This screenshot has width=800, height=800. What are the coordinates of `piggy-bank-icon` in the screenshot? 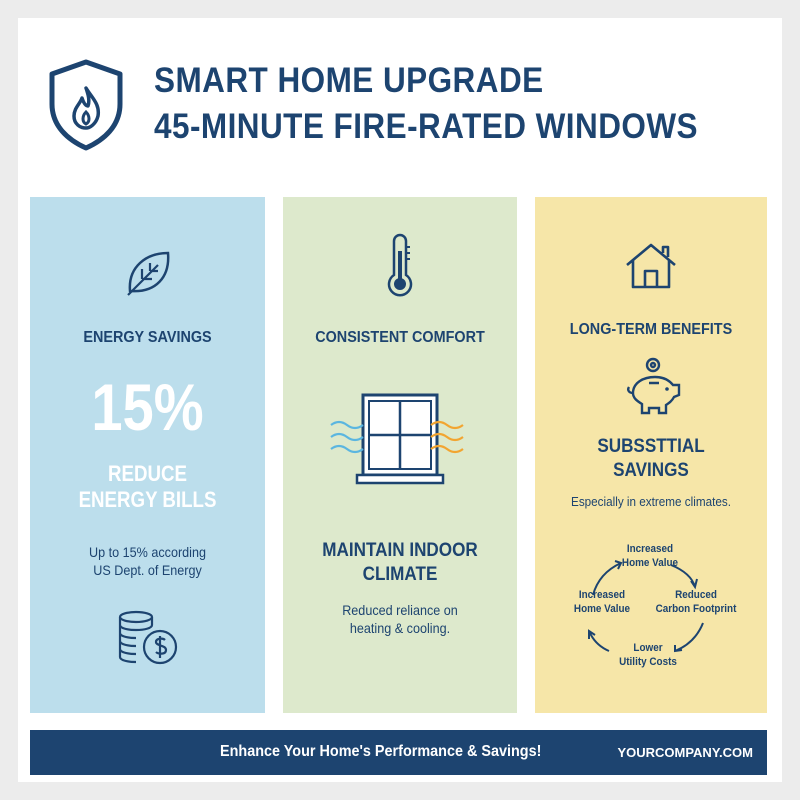 It's located at (654, 386).